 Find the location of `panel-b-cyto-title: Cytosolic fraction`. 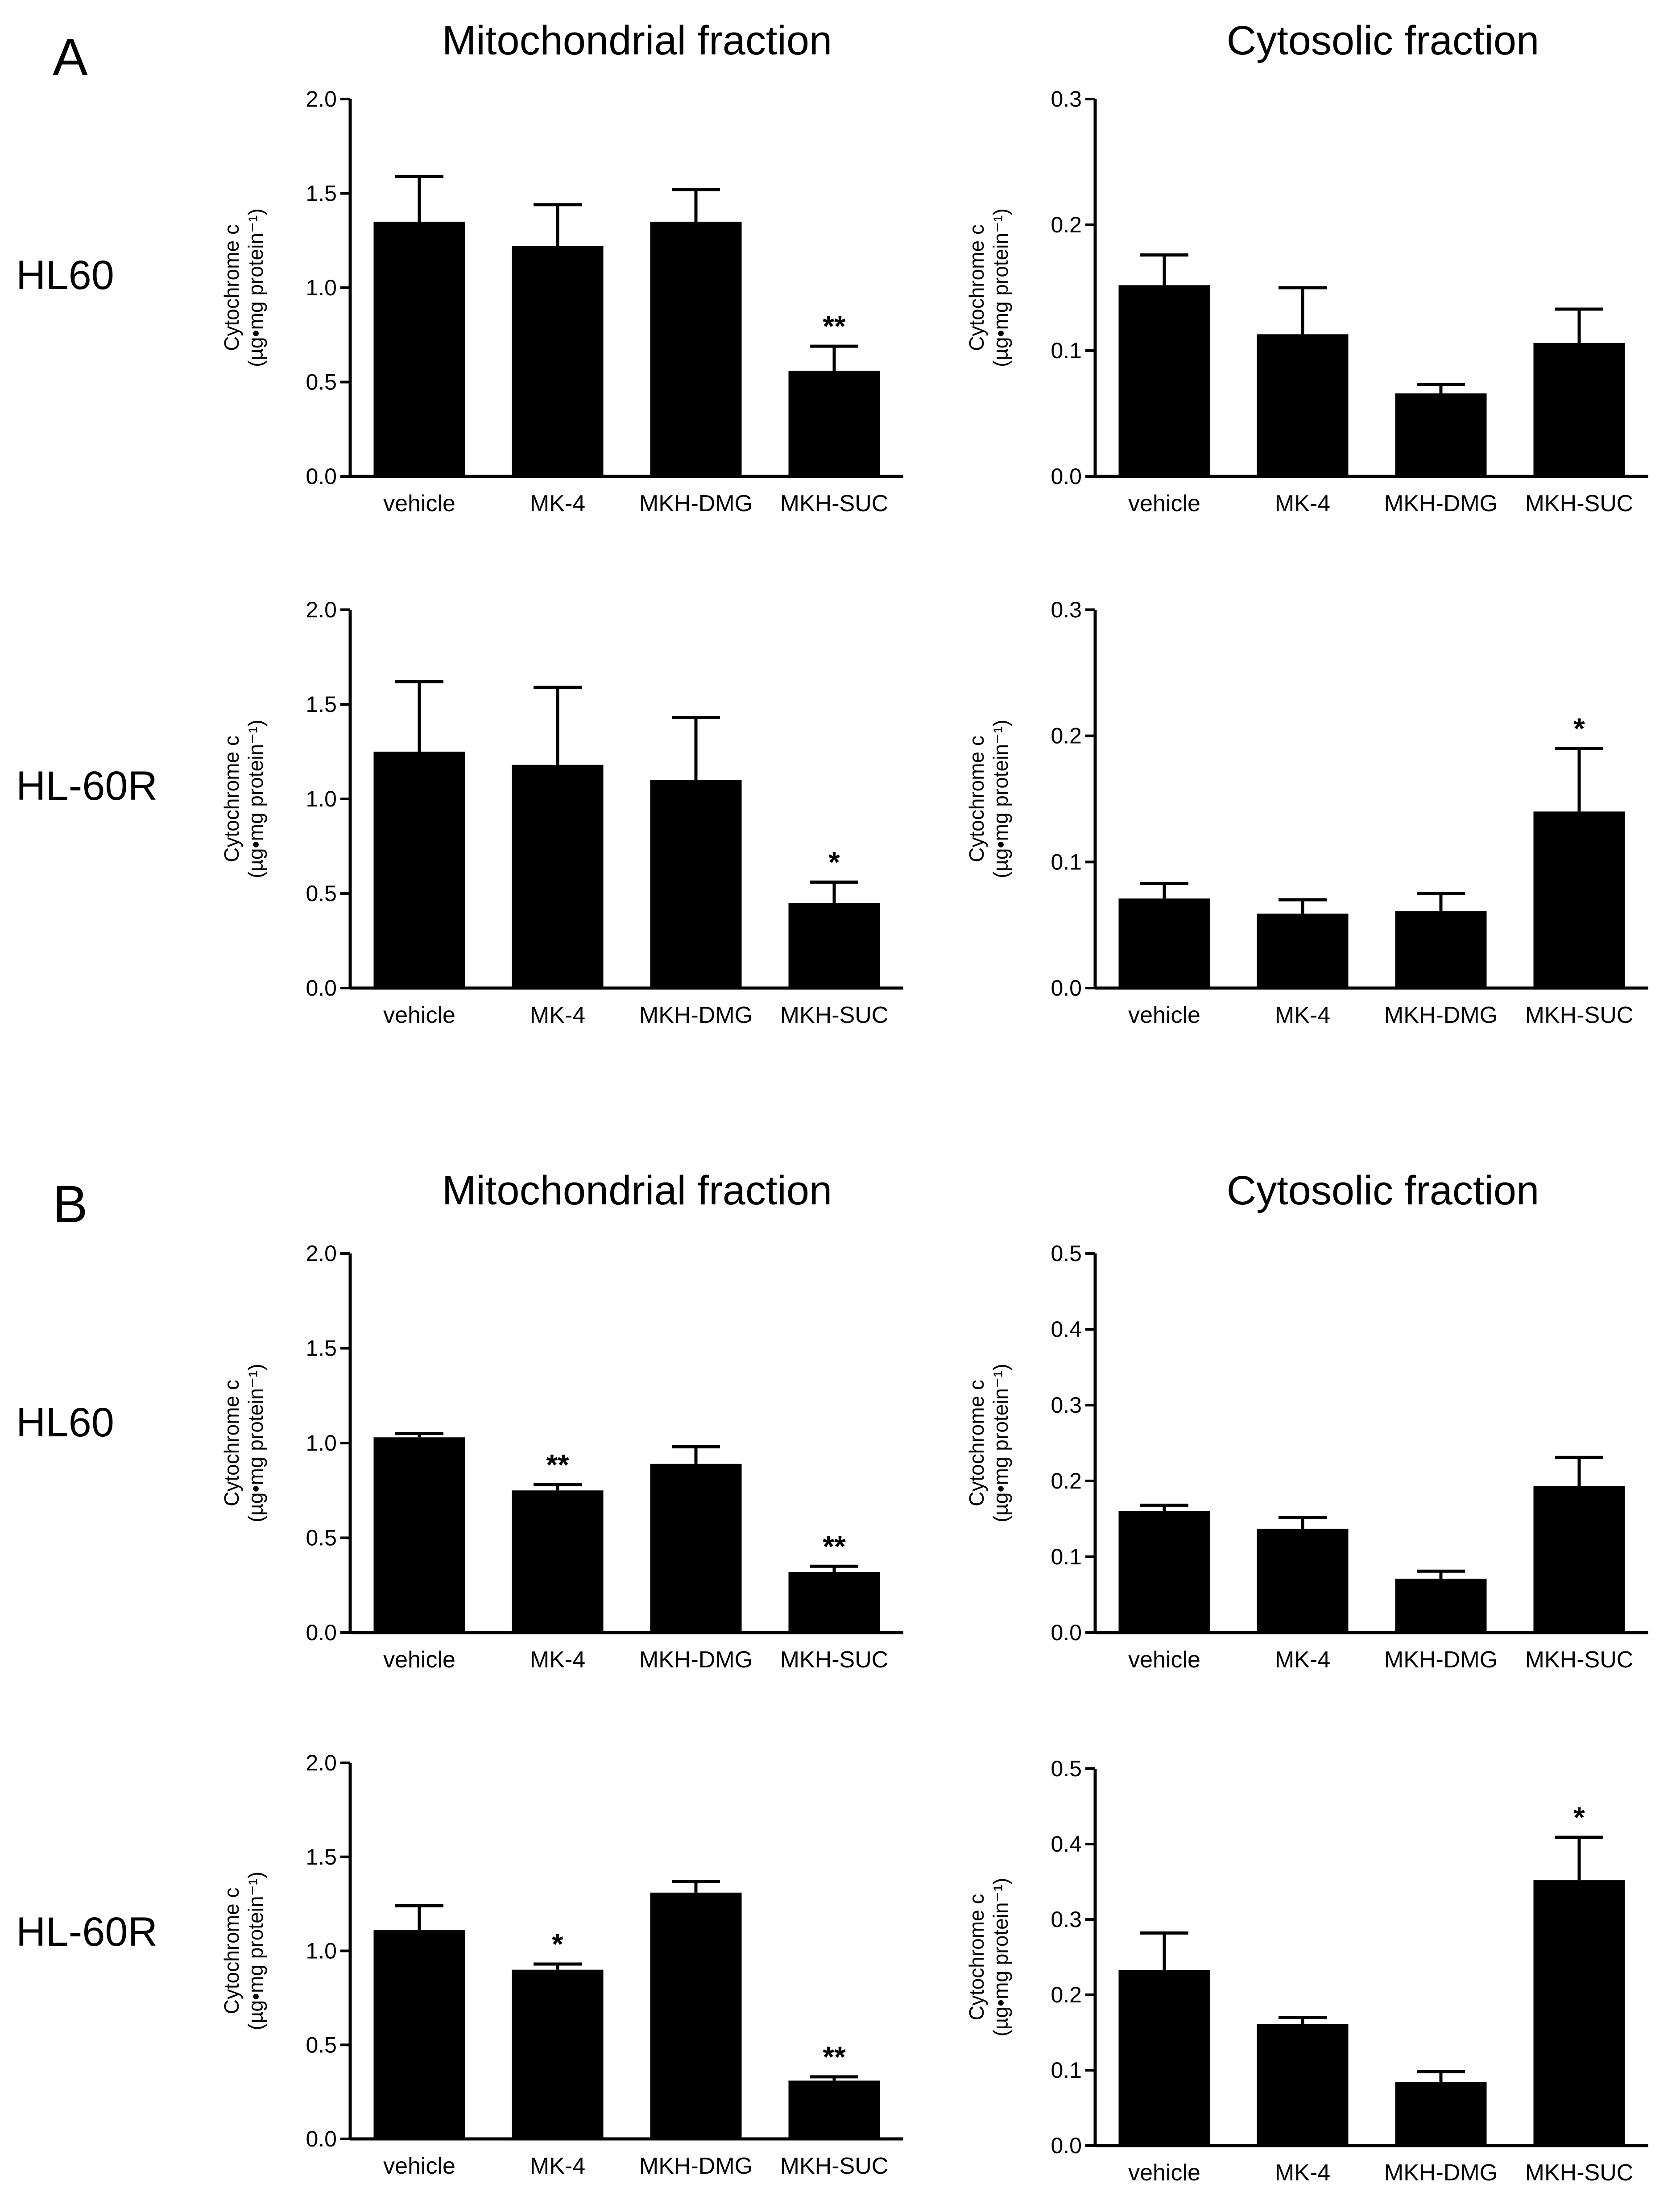

panel-b-cyto-title: Cytosolic fraction is located at coordinates (1383, 1190).